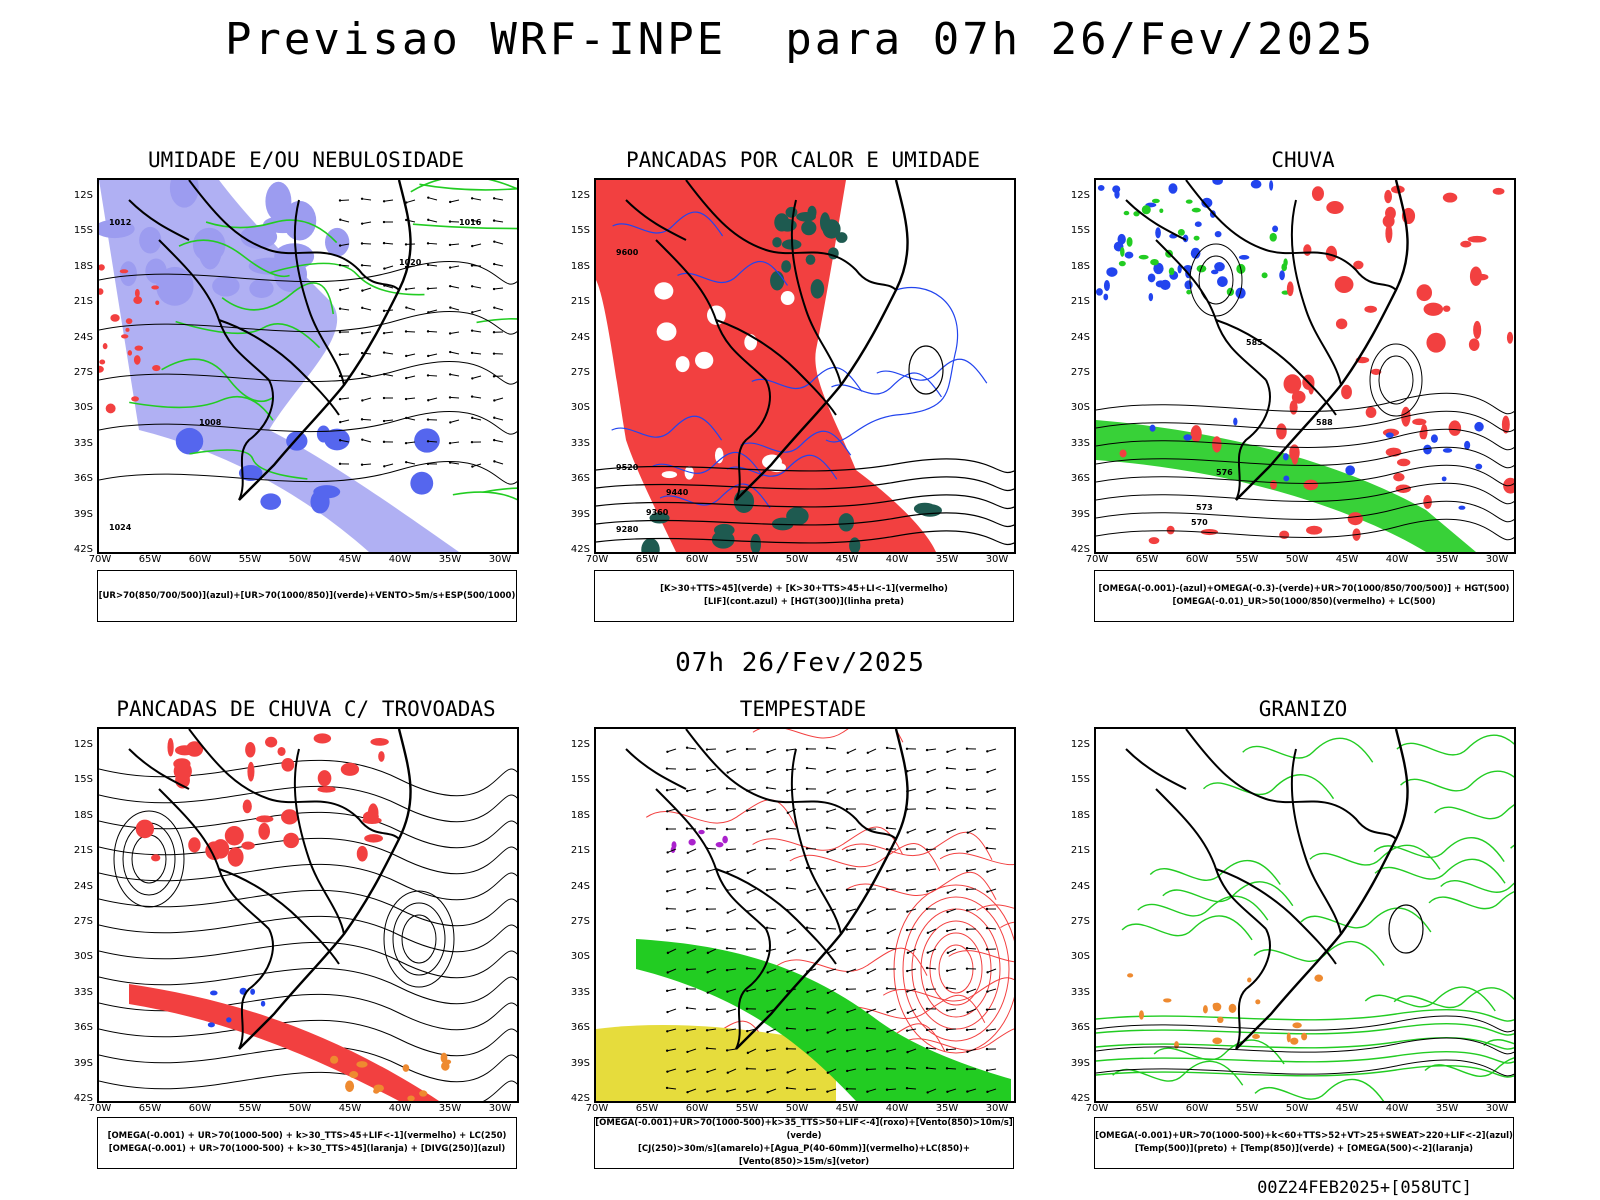 Image resolution: width=1600 pixels, height=1200 pixels. What do you see at coordinates (1271, 185) in the screenshot?
I see `omega-blue` at bounding box center [1271, 185].